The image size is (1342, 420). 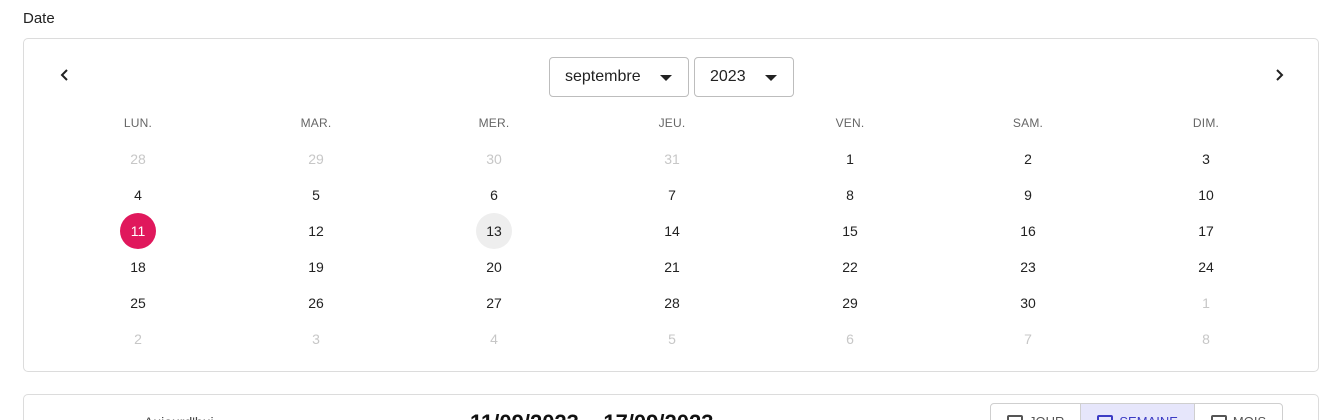 What do you see at coordinates (1036, 412) in the screenshot?
I see `view-day-button: JOUR` at bounding box center [1036, 412].